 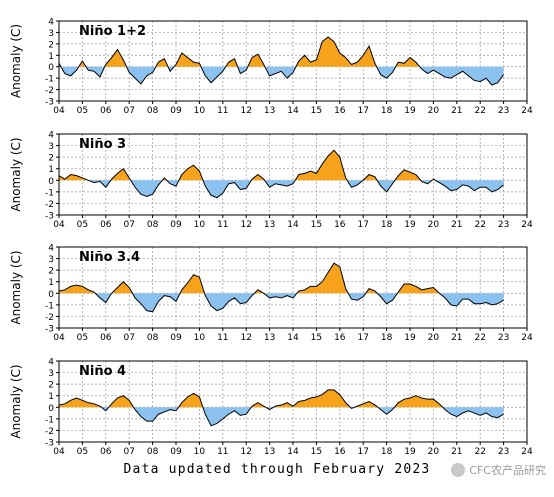 What do you see at coordinates (102, 144) in the screenshot?
I see `panel-title: Niño 3` at bounding box center [102, 144].